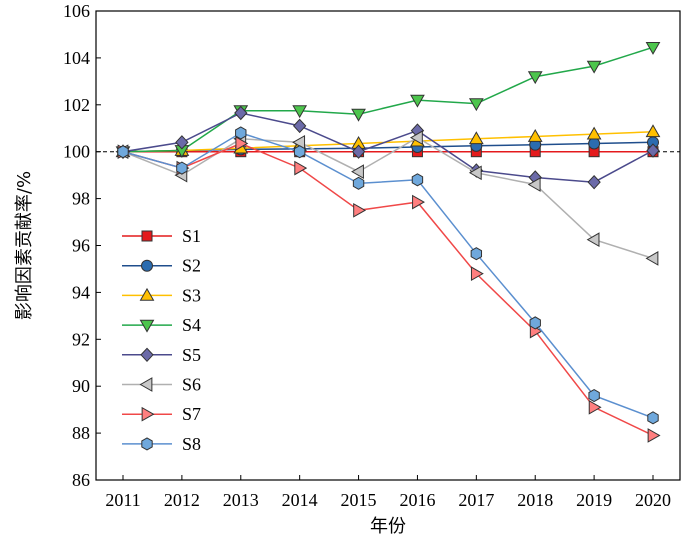 This screenshot has width=700, height=542. What do you see at coordinates (161, 295) in the screenshot?
I see `legend-item-S3: S3` at bounding box center [161, 295].